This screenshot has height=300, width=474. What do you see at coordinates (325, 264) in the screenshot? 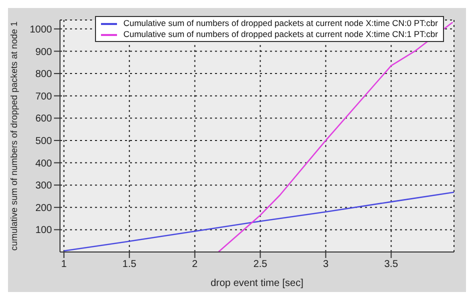
I see `x-tick-label: 3` at bounding box center [325, 264].